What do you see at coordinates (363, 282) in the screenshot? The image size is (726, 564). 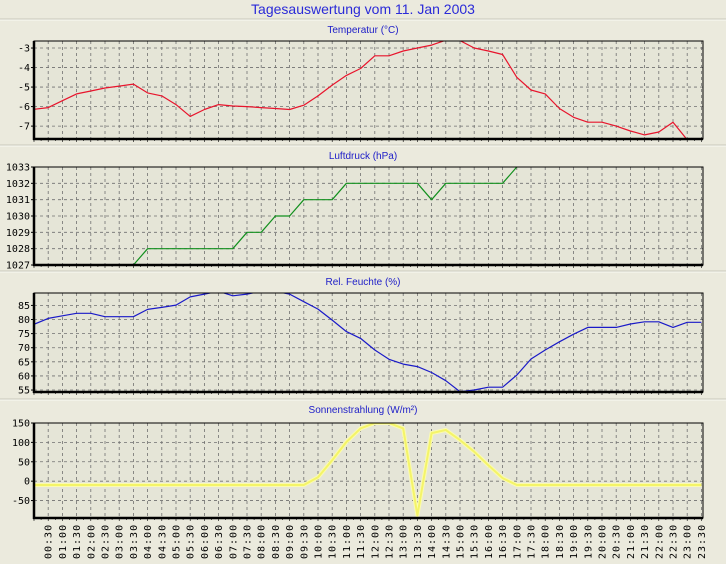 I see `humidity-chart-title: Rel. Feuchte (%)` at bounding box center [363, 282].